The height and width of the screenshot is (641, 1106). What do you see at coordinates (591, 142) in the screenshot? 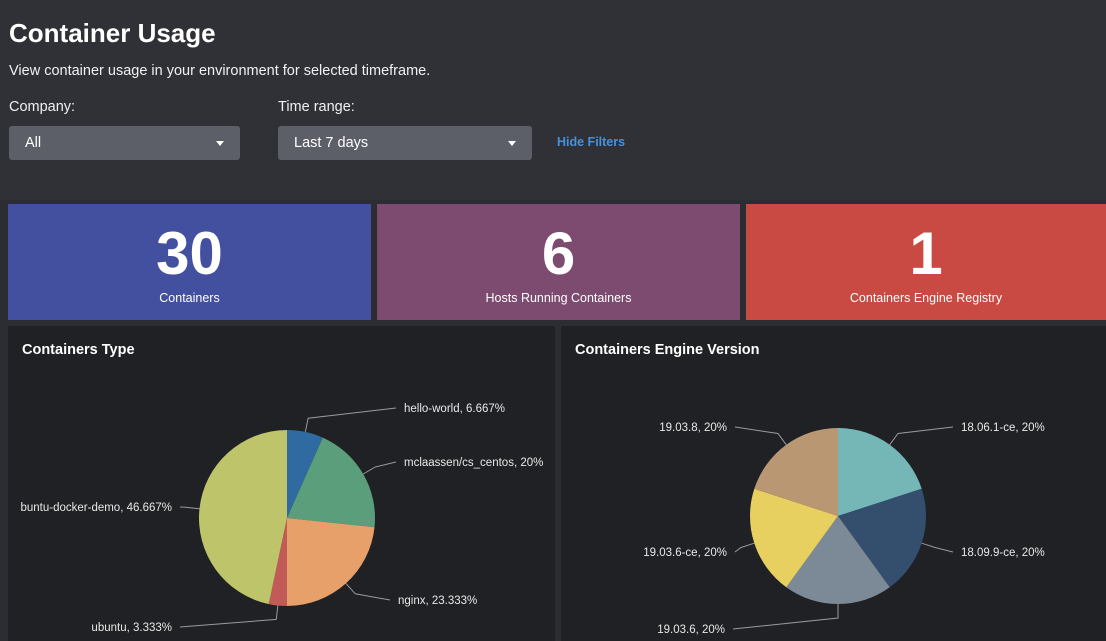
I see `hide-filters-link: Hide Filters` at bounding box center [591, 142].